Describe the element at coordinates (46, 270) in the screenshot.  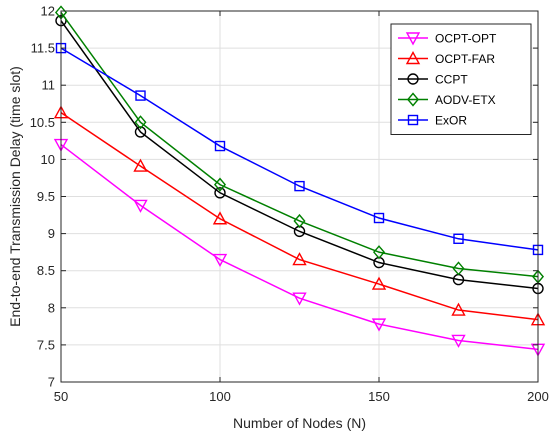
I see `y-tick-label: 8.5` at that location.